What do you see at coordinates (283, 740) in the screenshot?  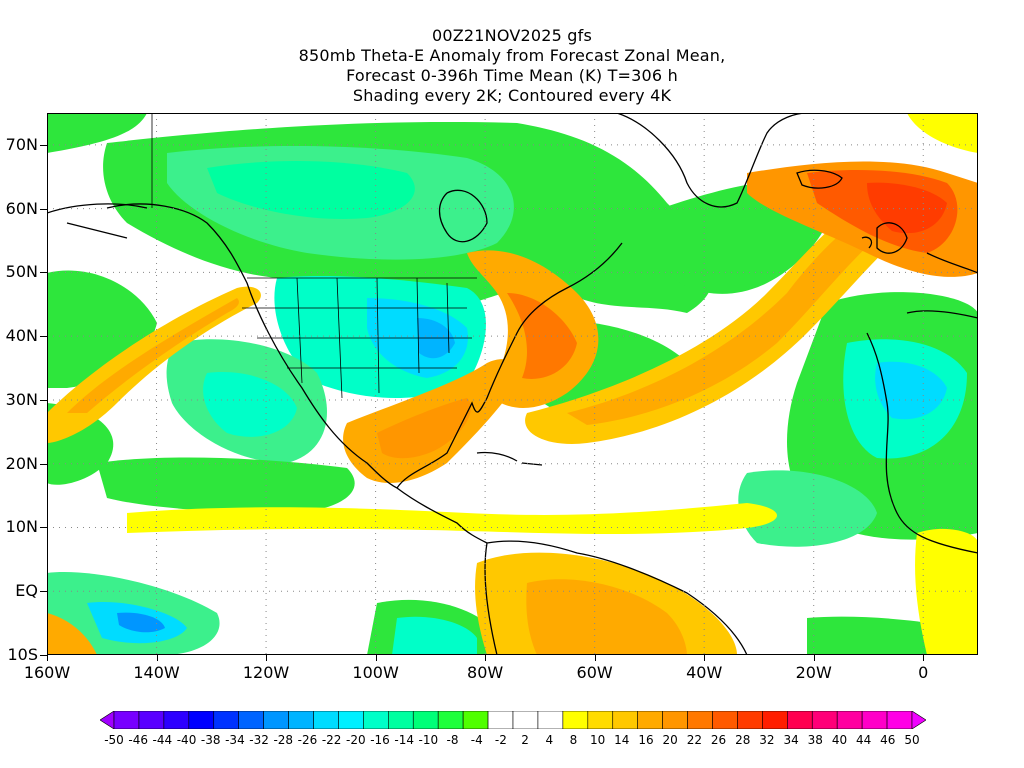 I see `colorbar-label: -28` at bounding box center [283, 740].